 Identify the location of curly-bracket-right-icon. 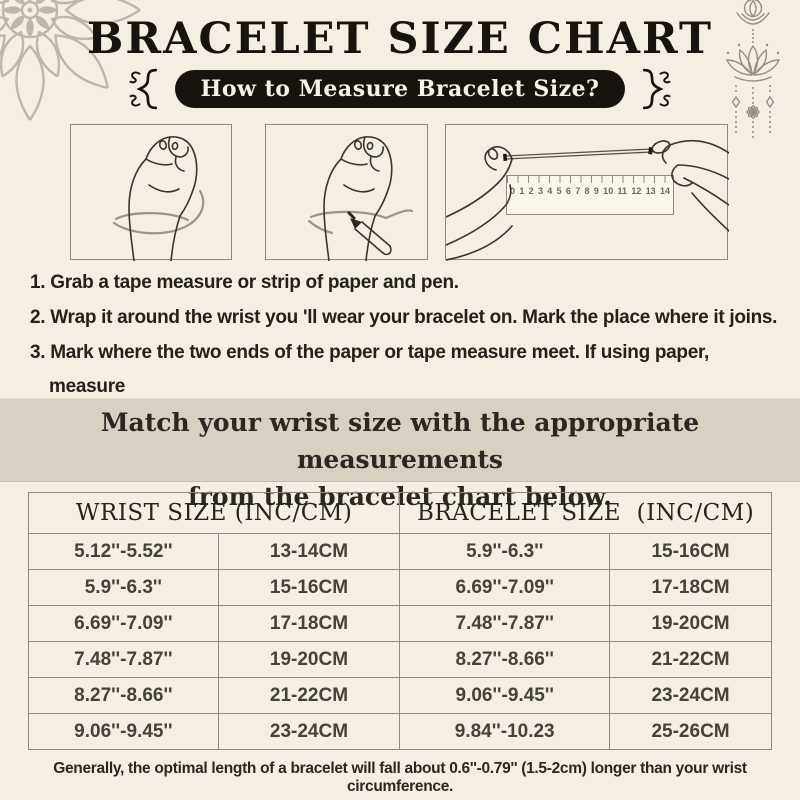
(657, 89).